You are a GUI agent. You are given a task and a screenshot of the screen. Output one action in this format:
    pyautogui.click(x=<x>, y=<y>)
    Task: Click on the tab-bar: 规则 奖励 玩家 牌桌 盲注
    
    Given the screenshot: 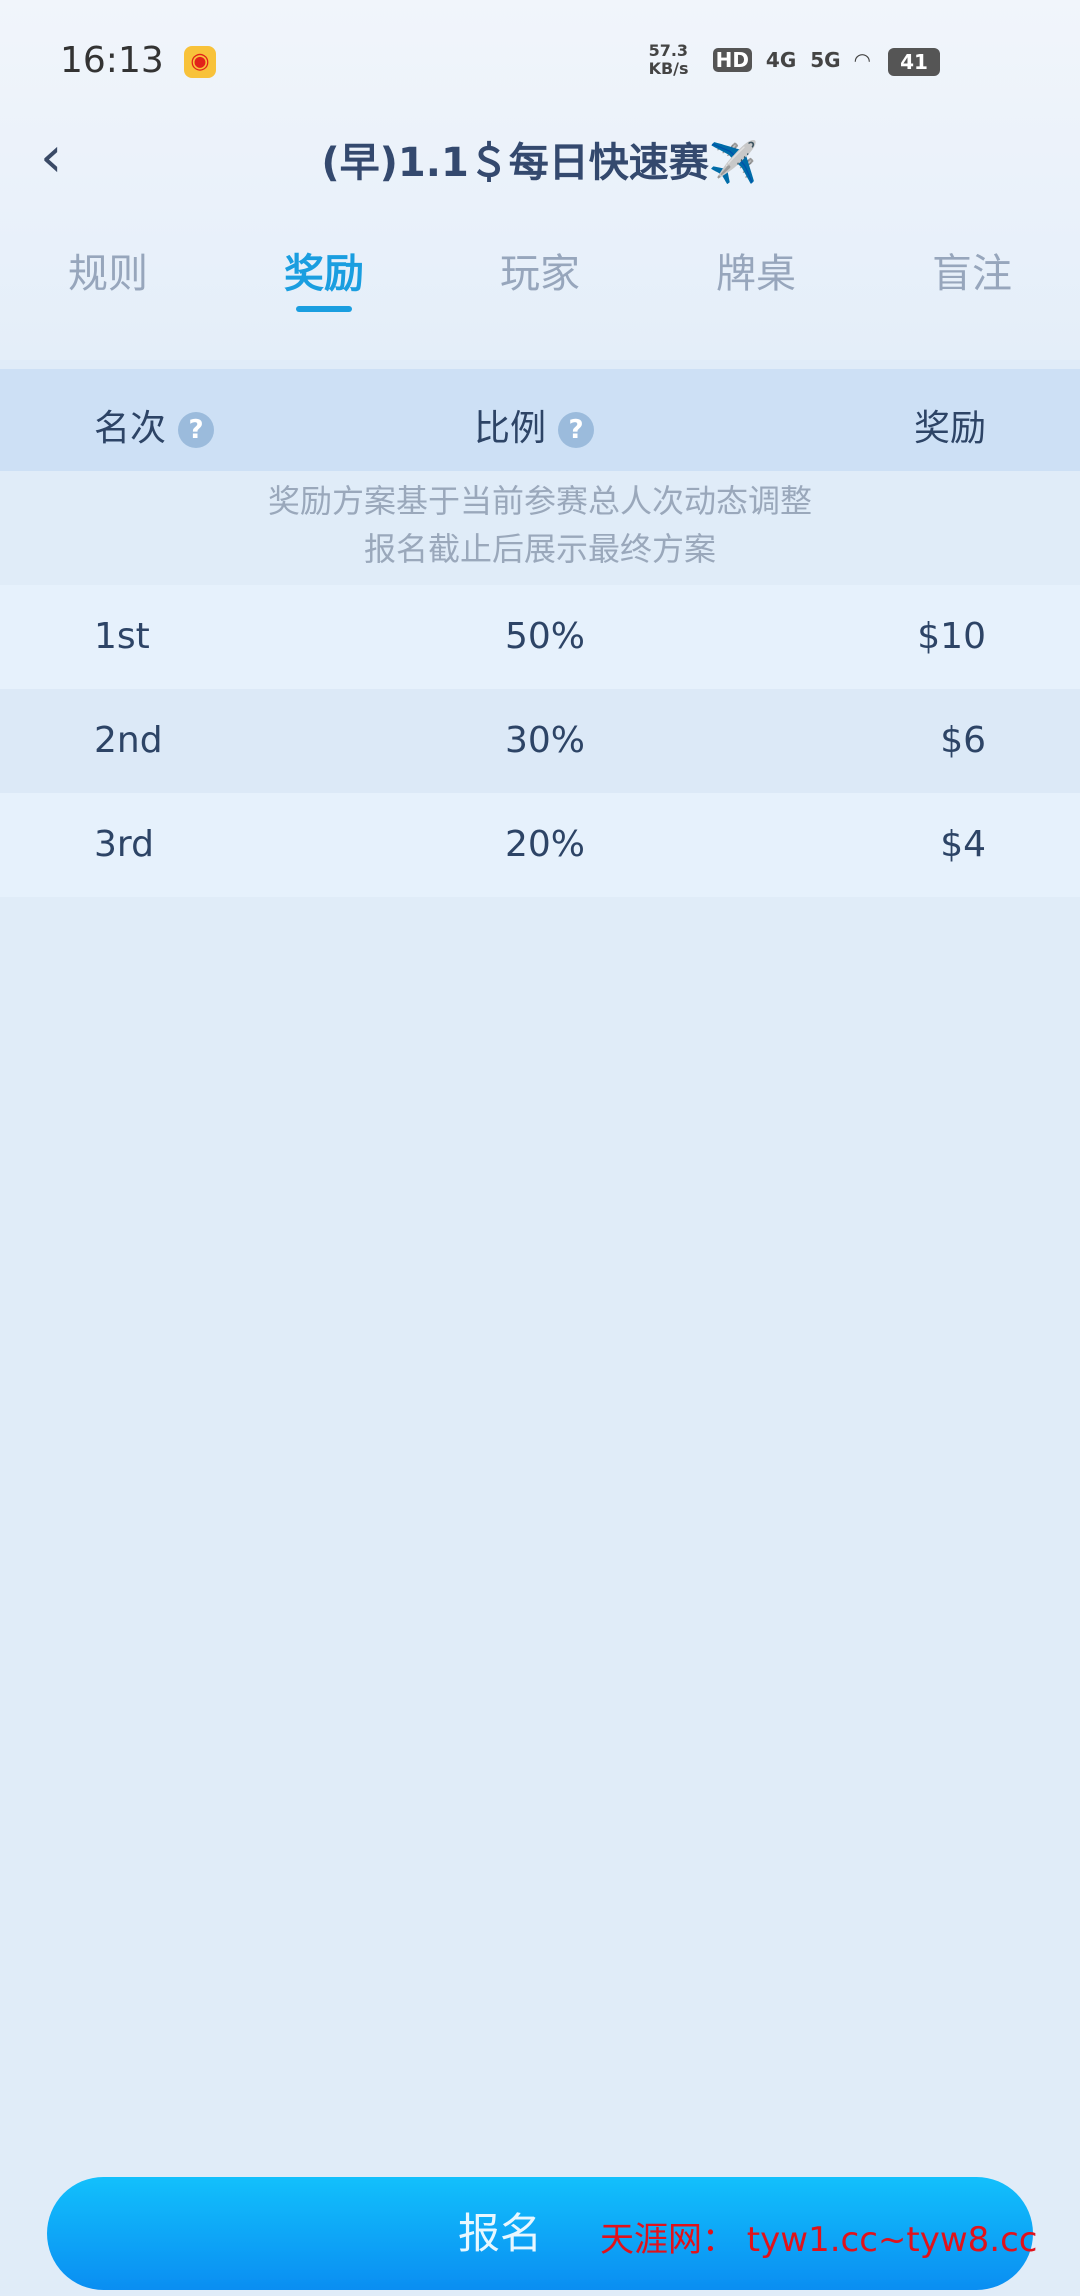 What is the action you would take?
    pyautogui.click(x=540, y=279)
    